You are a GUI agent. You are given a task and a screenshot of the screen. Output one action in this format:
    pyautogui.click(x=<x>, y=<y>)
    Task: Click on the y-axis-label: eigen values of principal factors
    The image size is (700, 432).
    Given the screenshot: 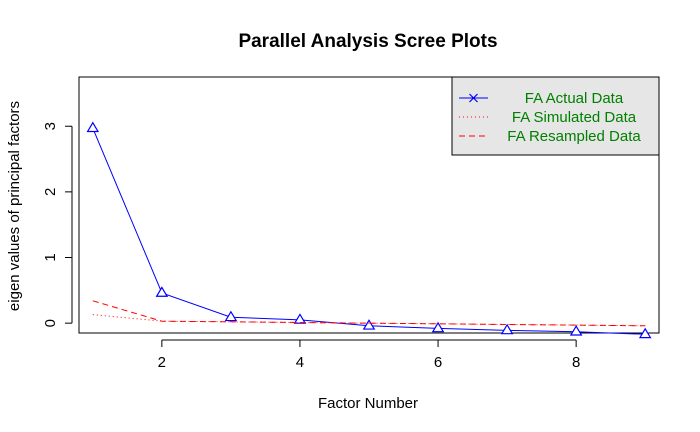 What is the action you would take?
    pyautogui.click(x=14, y=206)
    